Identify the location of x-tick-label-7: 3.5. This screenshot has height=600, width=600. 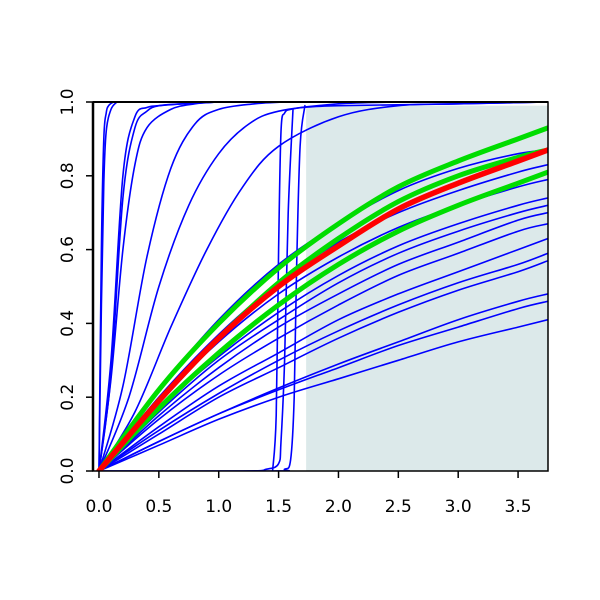
(518, 507).